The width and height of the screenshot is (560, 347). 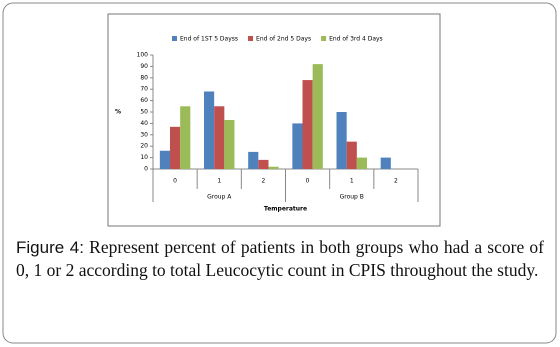 What do you see at coordinates (352, 197) in the screenshot?
I see `group-label: Group B` at bounding box center [352, 197].